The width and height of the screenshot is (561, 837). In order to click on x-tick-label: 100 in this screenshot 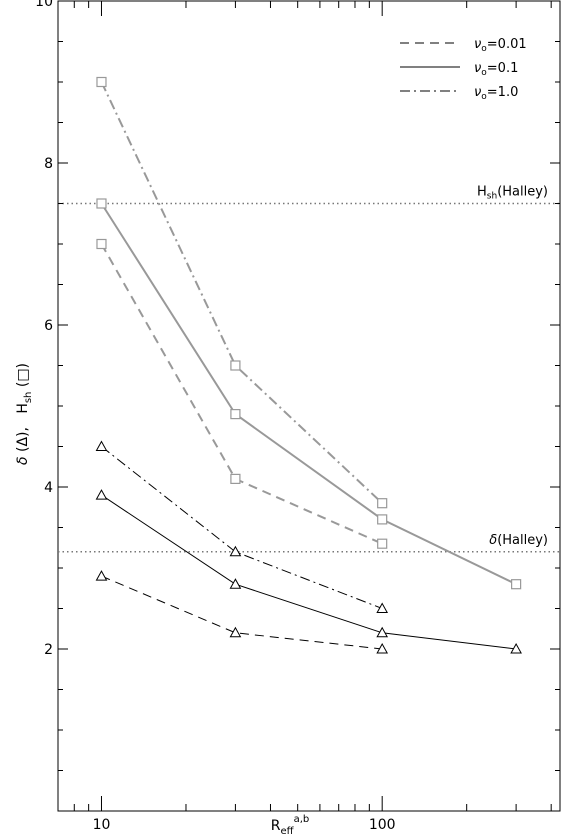, I will do `click(382, 825)`.